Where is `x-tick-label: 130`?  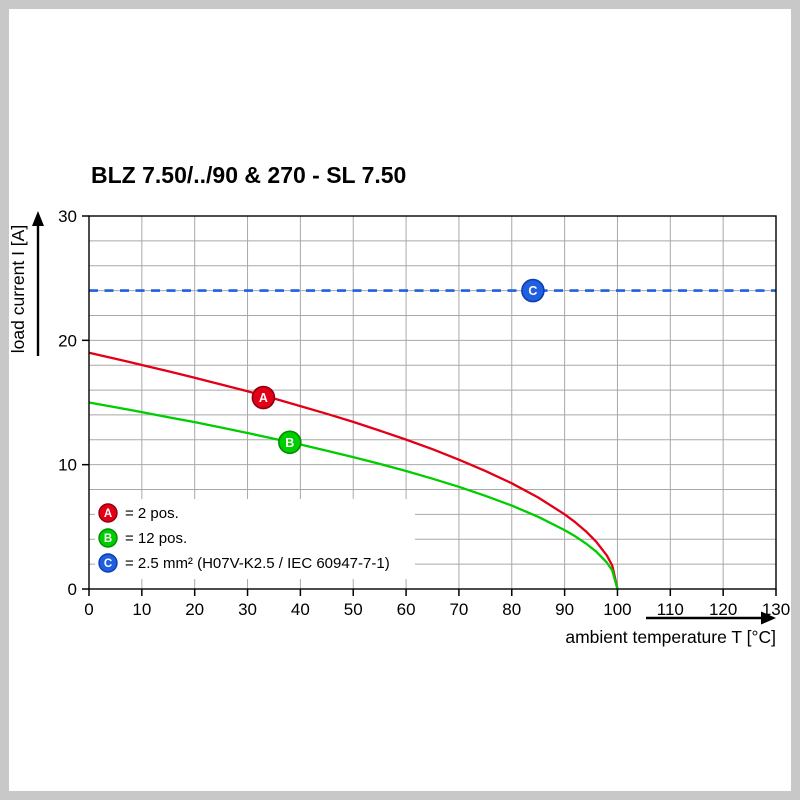
x-tick-label: 130 is located at coordinates (776, 609).